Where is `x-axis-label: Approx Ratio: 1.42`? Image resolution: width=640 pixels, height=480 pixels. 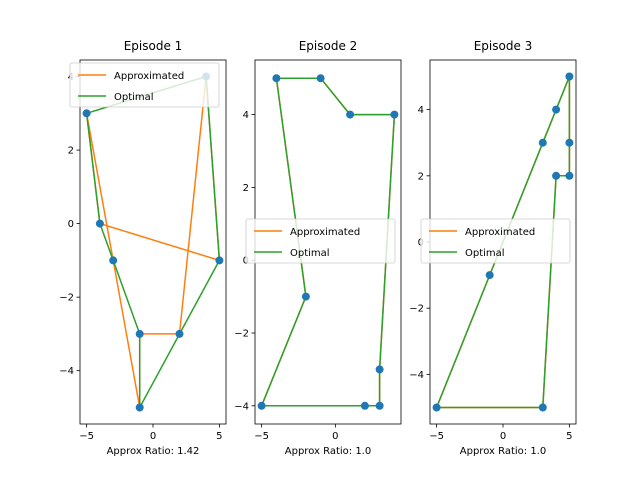 x-axis-label: Approx Ratio: 1.42 is located at coordinates (153, 451).